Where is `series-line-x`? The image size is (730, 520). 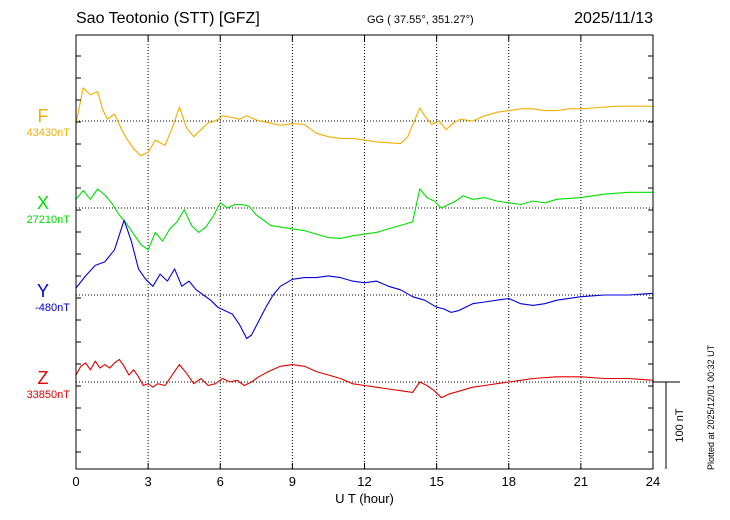
series-line-x is located at coordinates (364, 219).